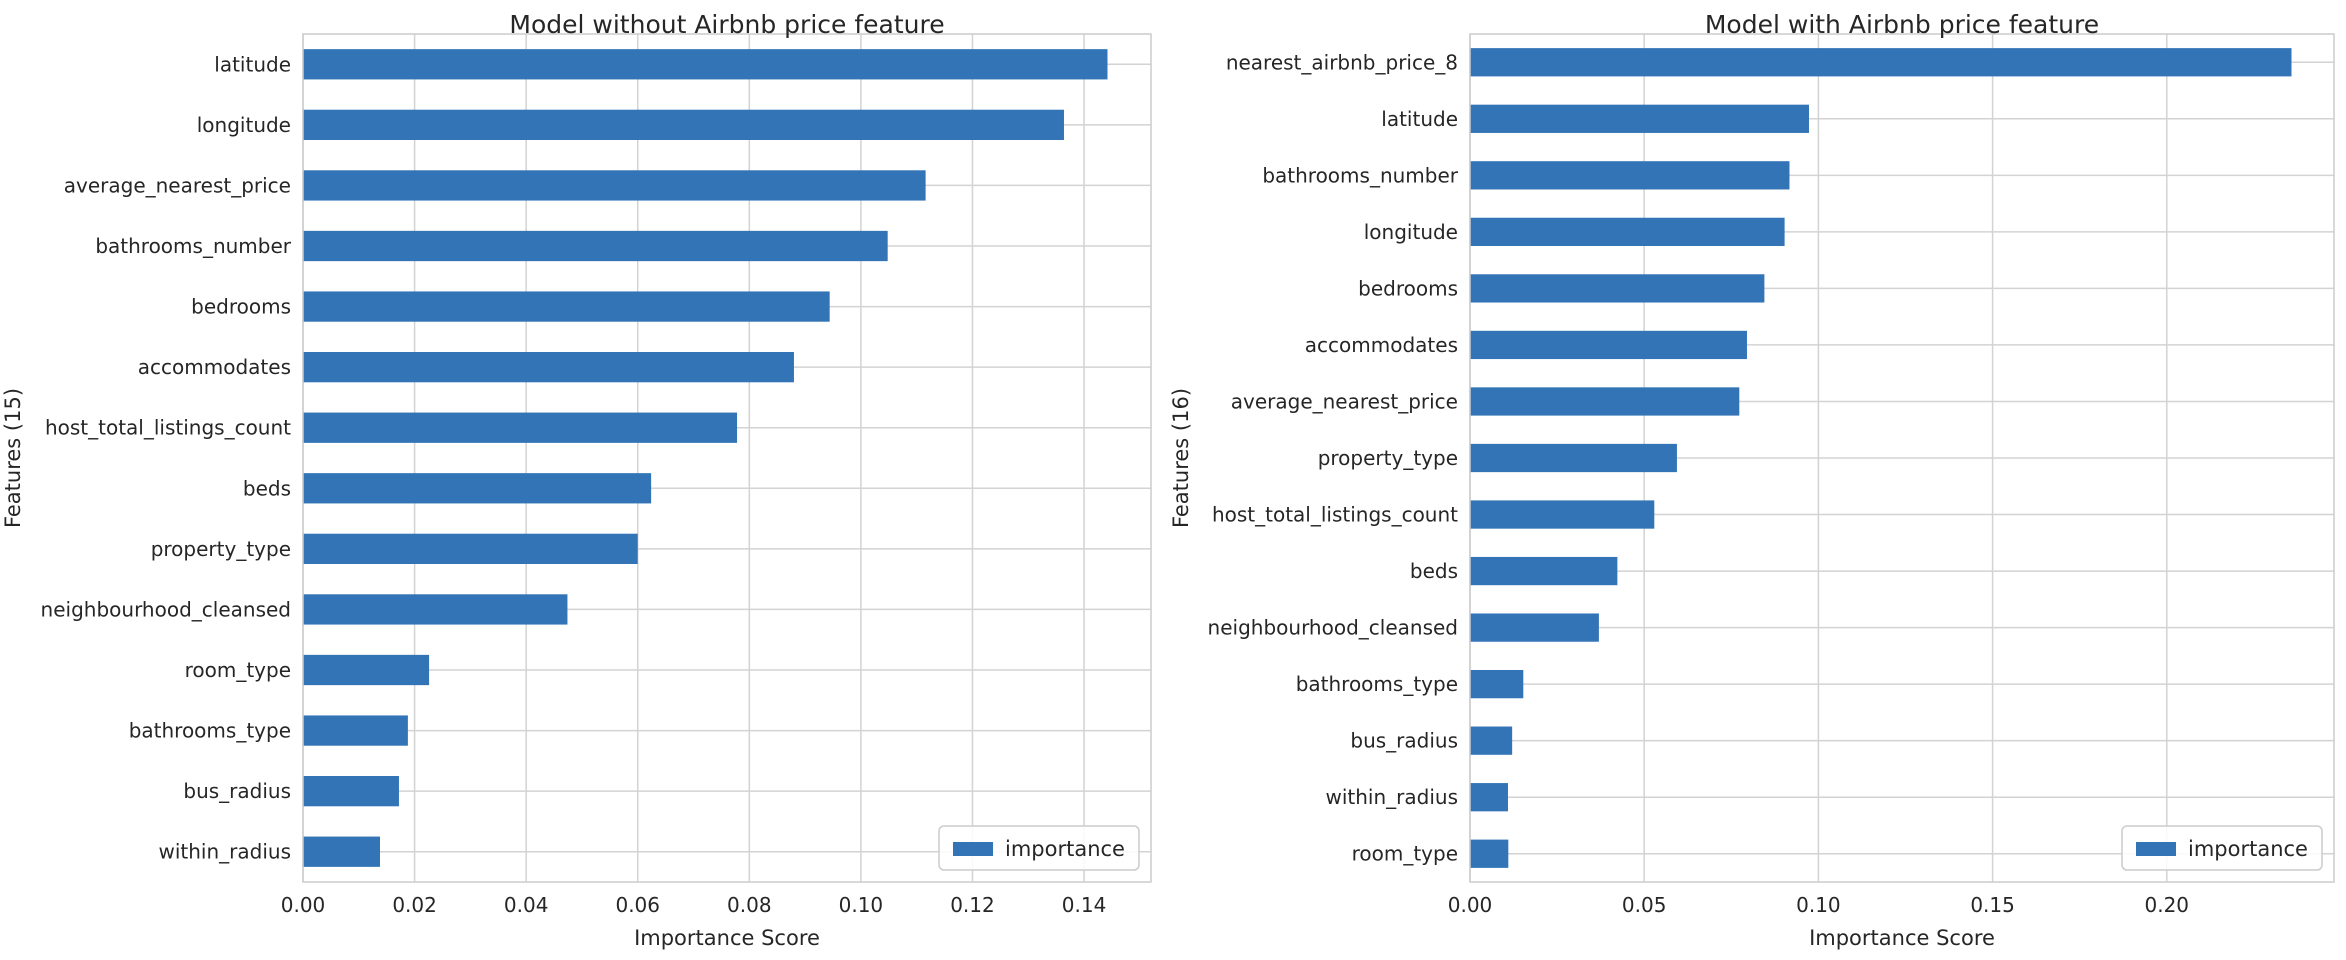  Describe the element at coordinates (526, 905) in the screenshot. I see `x-tick-label: 0.04` at that location.